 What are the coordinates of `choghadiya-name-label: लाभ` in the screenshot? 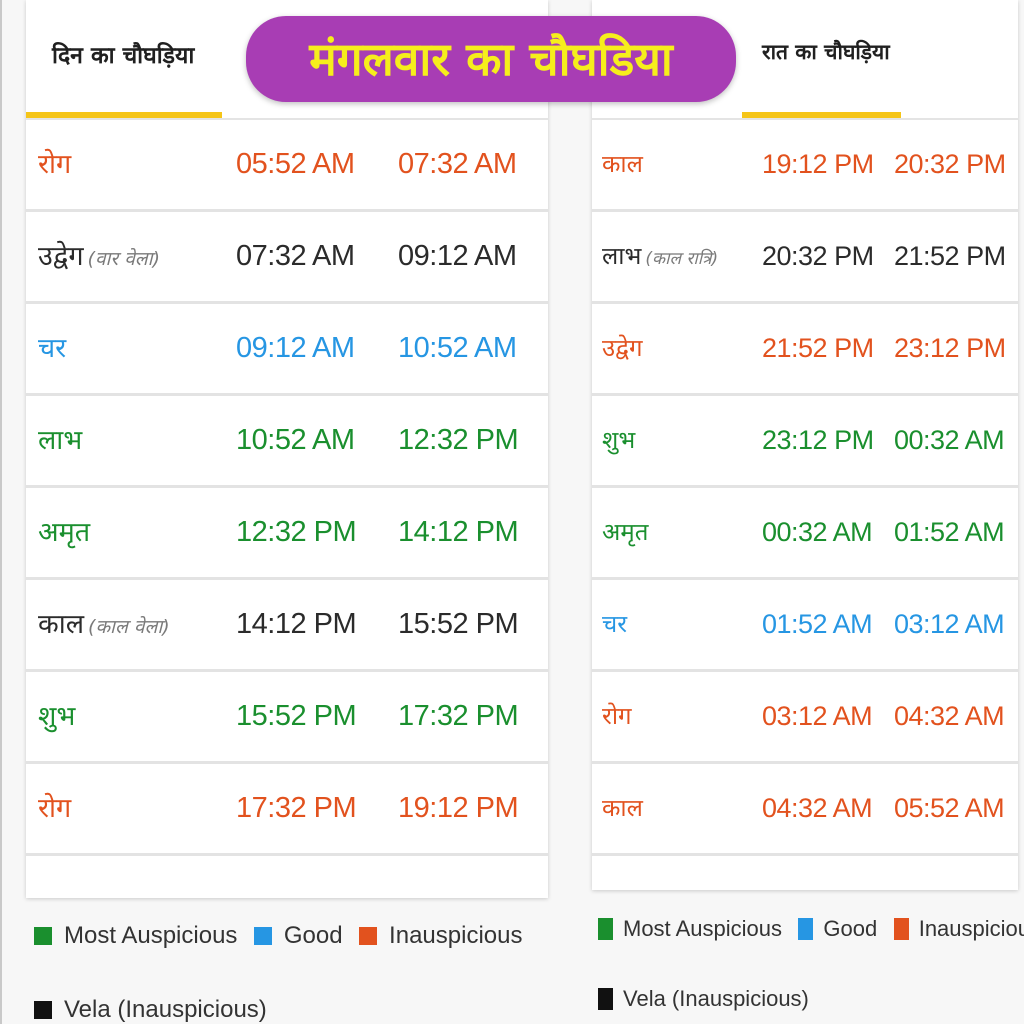 It's located at (60, 440).